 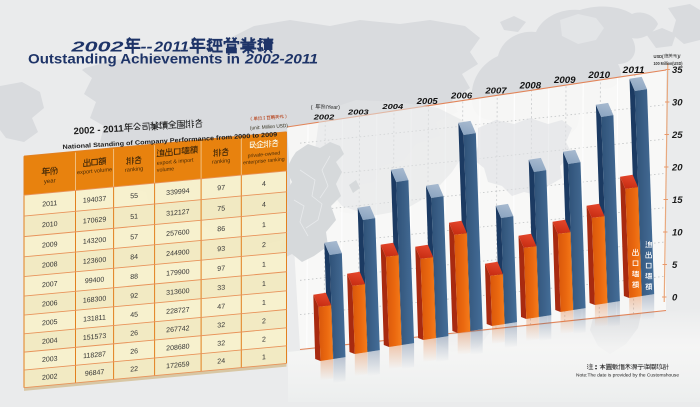 What do you see at coordinates (134, 197) in the screenshot?
I see `svg-text: 55` at bounding box center [134, 197].